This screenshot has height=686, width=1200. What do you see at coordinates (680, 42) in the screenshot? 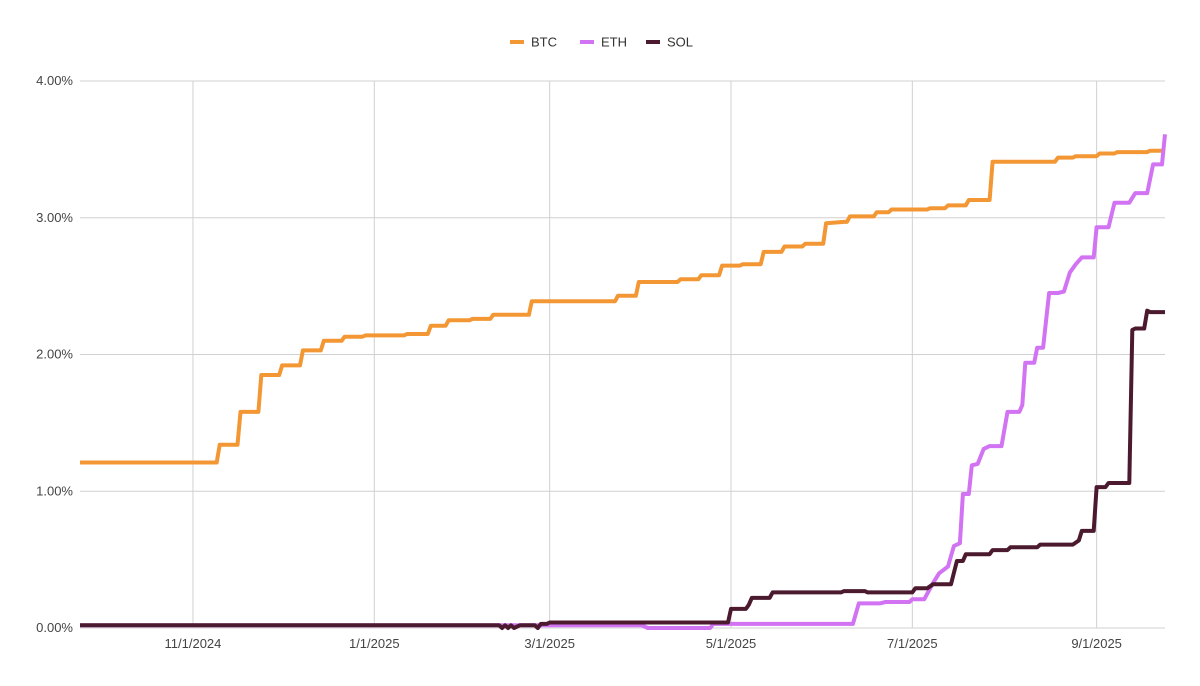
I see `legend-label-sol: SOL` at bounding box center [680, 42].